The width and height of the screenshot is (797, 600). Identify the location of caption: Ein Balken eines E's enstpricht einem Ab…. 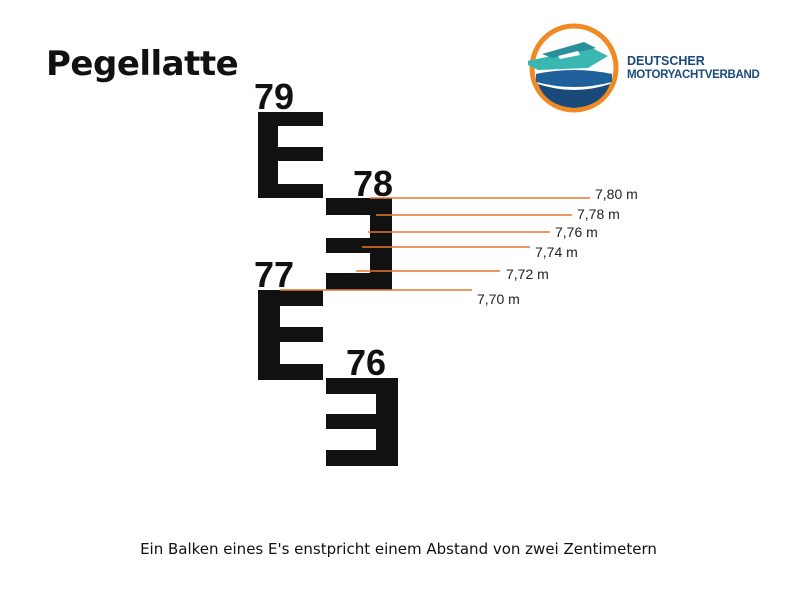
(398, 549).